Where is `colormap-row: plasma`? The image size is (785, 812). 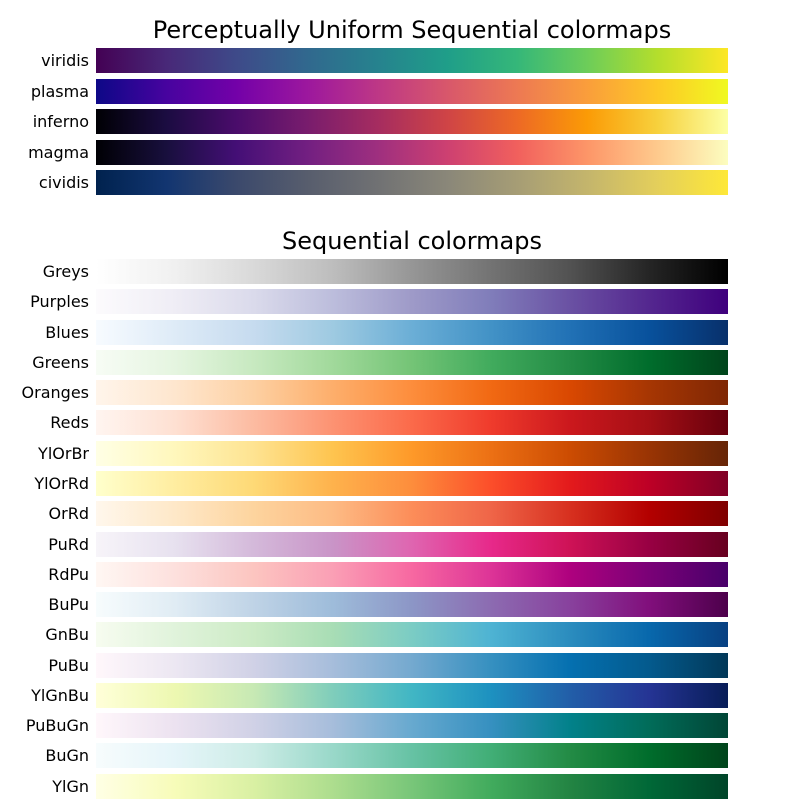
colormap-row: plasma is located at coordinates (392, 91).